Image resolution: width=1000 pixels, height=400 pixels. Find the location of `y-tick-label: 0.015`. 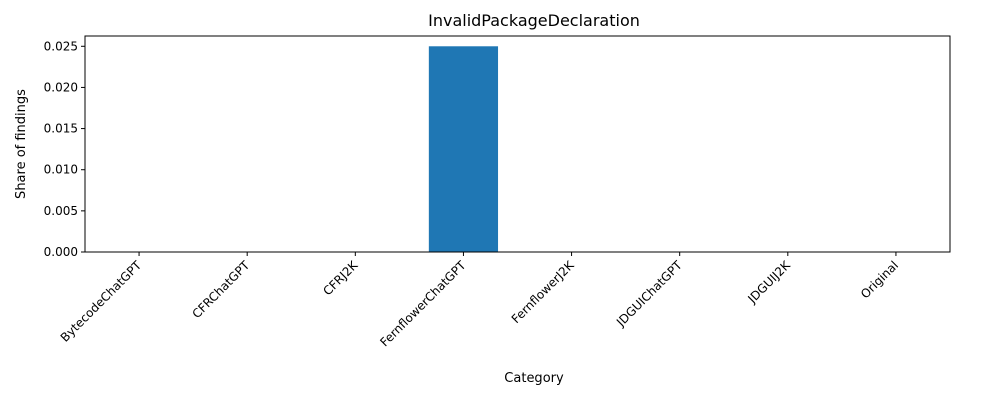

y-tick-label: 0.015 is located at coordinates (61, 129).